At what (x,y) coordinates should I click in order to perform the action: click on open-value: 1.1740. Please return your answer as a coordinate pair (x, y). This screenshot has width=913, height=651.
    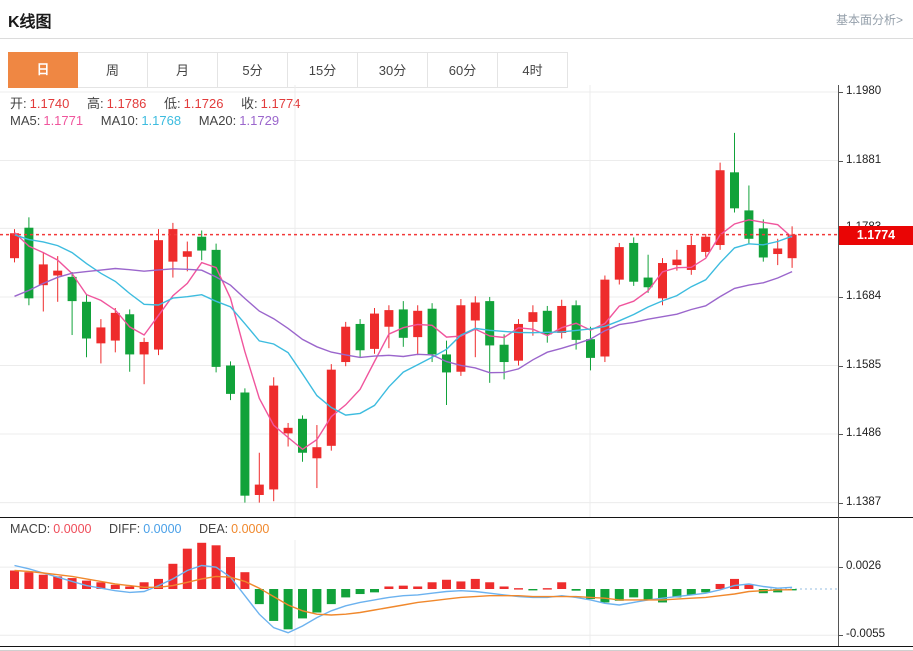
    Looking at the image, I should click on (49, 103).